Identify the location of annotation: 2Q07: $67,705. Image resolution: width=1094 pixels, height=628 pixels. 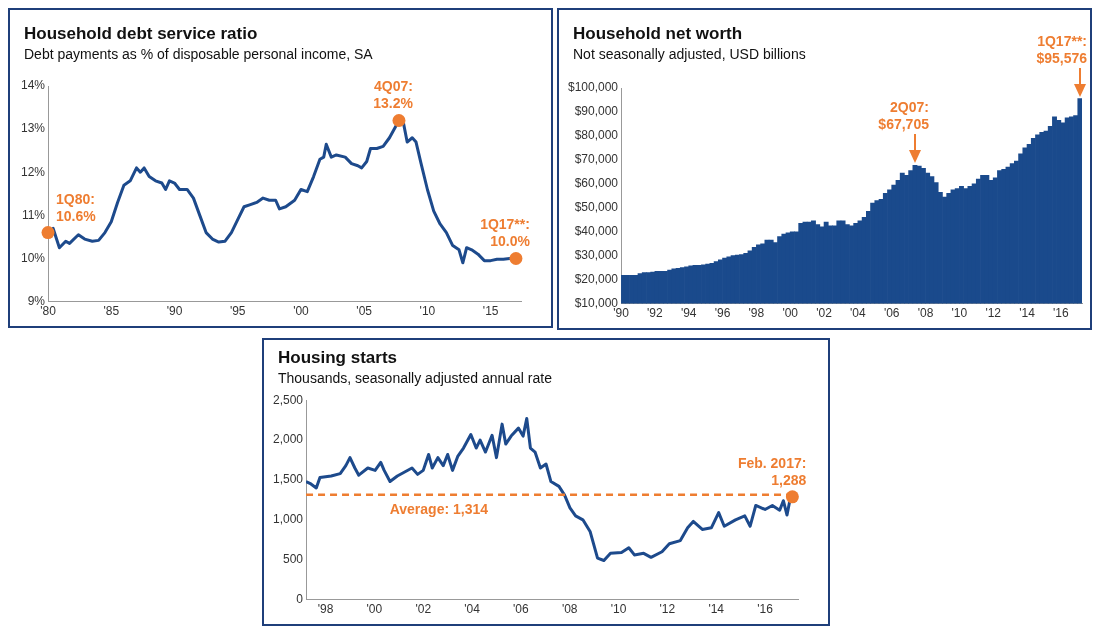
(903, 116).